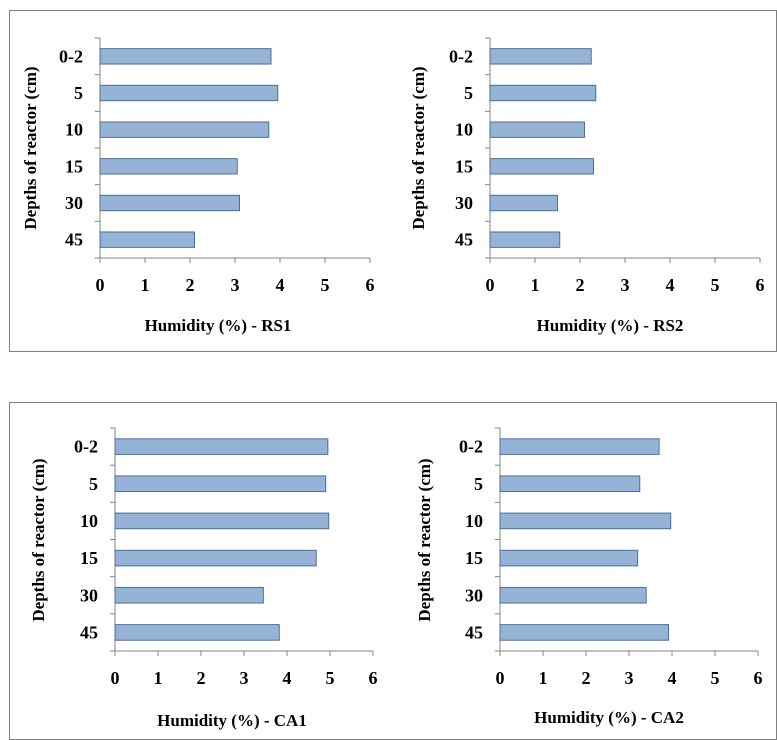 The width and height of the screenshot is (777, 740). I want to click on chart-4-category-label: 45, so click(474, 632).